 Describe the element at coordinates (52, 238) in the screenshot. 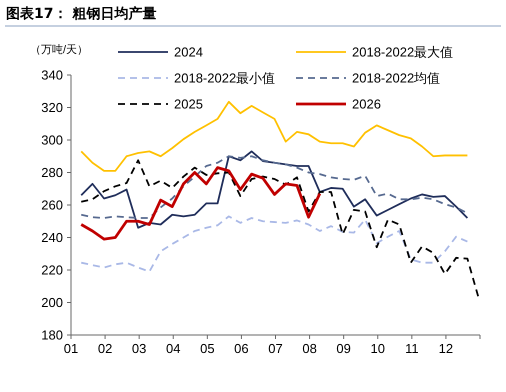

I see `y-tick-label: 240` at that location.